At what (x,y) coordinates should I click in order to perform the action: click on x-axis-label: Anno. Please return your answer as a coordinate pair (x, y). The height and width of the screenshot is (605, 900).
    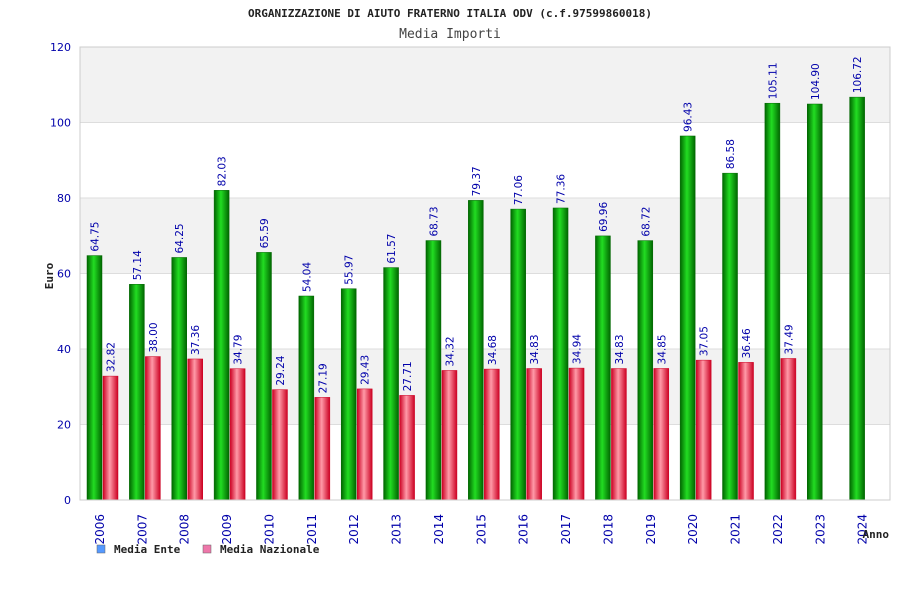
    Looking at the image, I should click on (876, 534).